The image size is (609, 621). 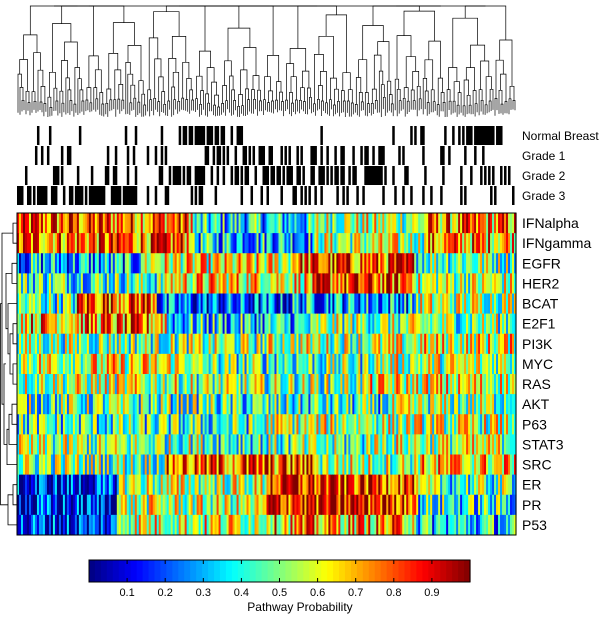 I want to click on colorbar-segment, so click(x=277, y=571).